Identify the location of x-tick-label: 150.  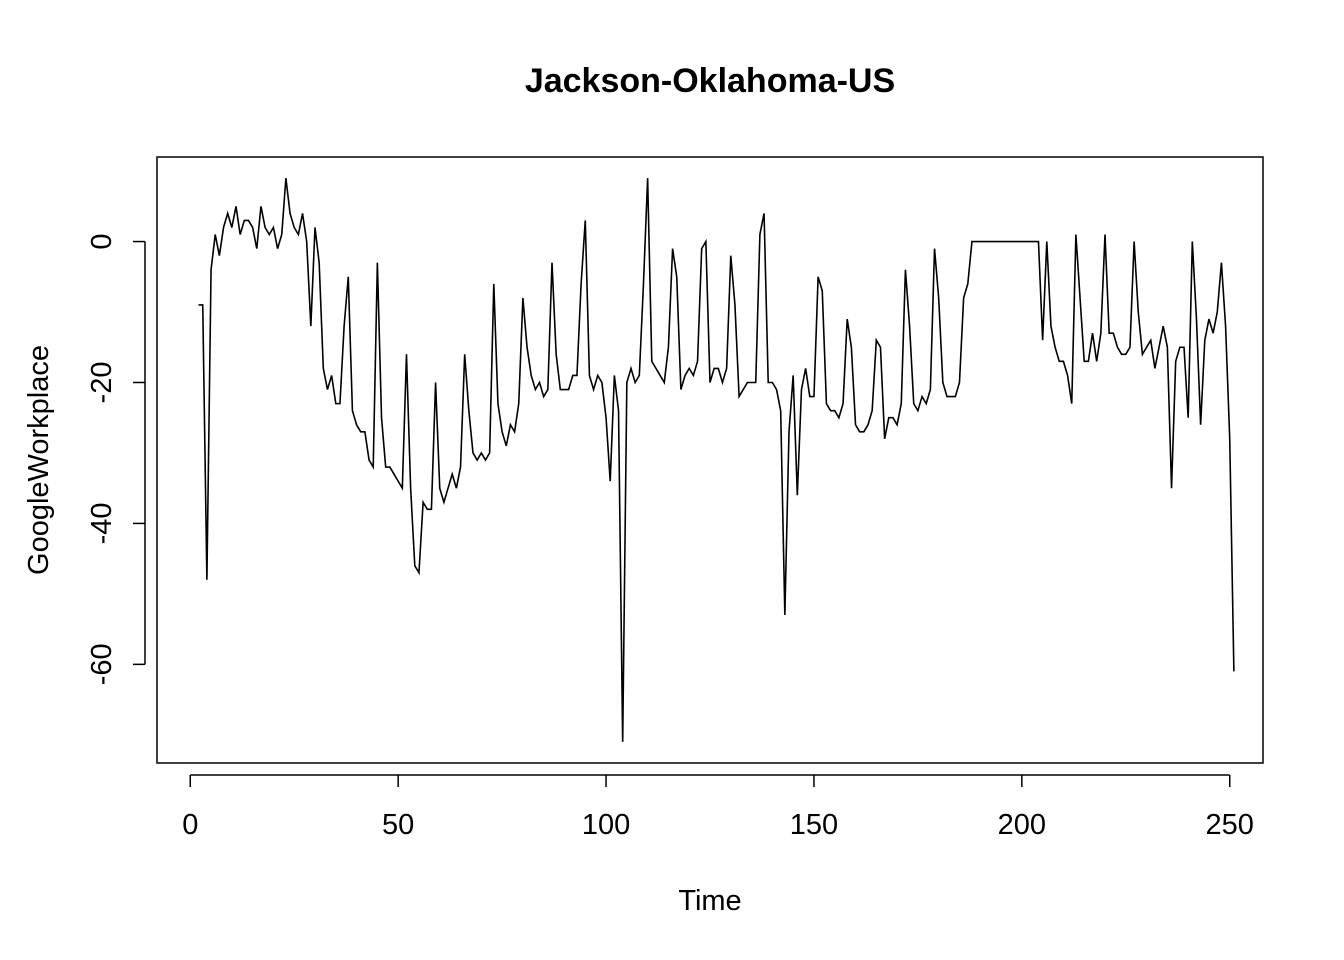
(814, 825).